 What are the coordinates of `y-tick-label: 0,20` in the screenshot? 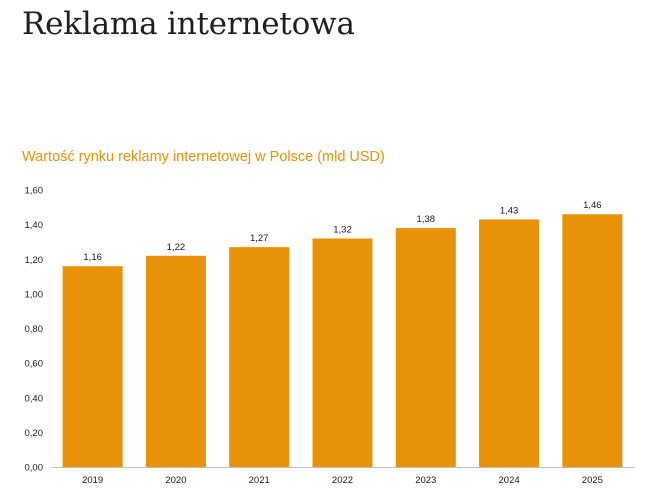 It's located at (34, 433).